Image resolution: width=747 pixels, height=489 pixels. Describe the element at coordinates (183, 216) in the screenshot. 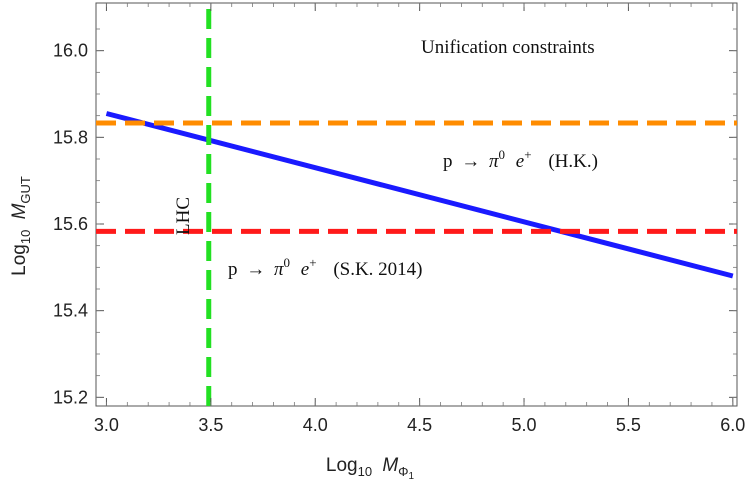

I see `lhc-label: LHC` at that location.